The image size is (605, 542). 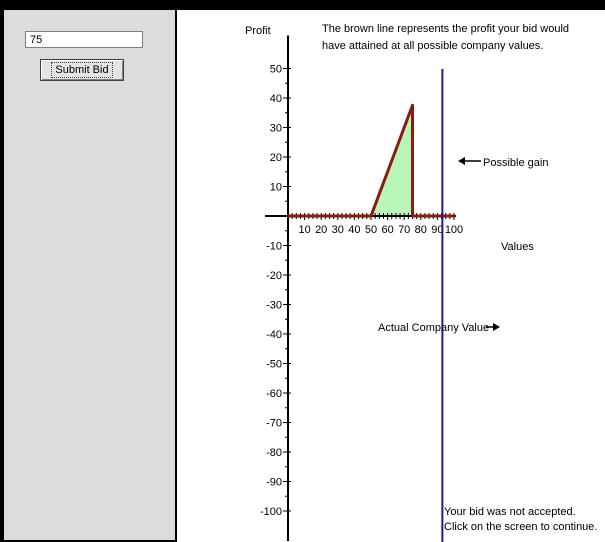 I want to click on y-tick-label: -20, so click(x=274, y=276).